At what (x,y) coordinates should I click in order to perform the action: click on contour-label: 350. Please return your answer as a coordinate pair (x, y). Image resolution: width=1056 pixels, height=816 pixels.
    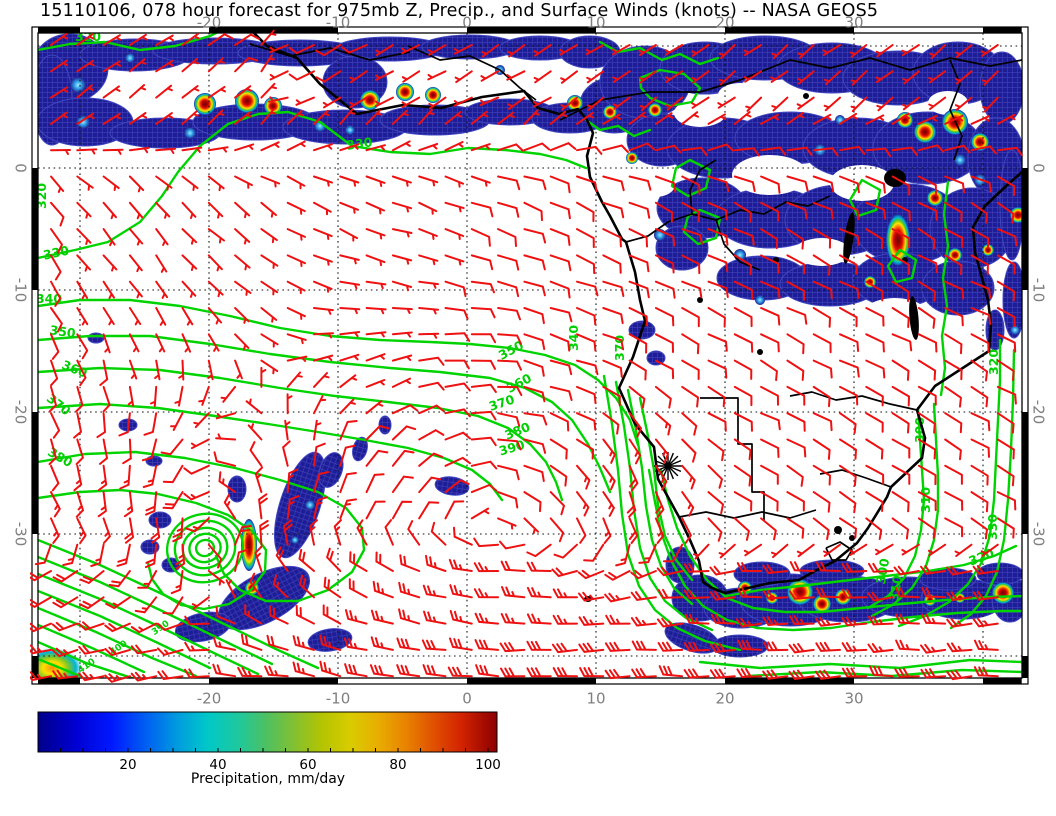
    Looking at the image, I should click on (63, 331).